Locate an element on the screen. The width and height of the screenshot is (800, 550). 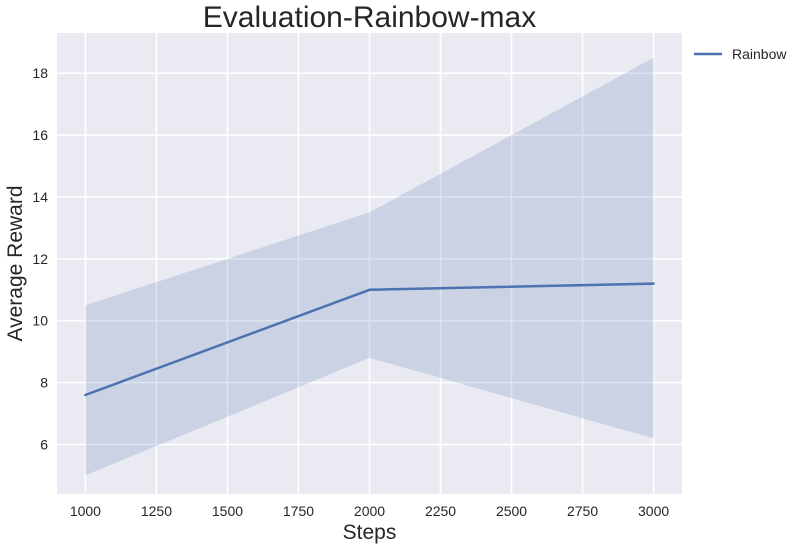
y-tick-label: 14 is located at coordinates (40, 197).